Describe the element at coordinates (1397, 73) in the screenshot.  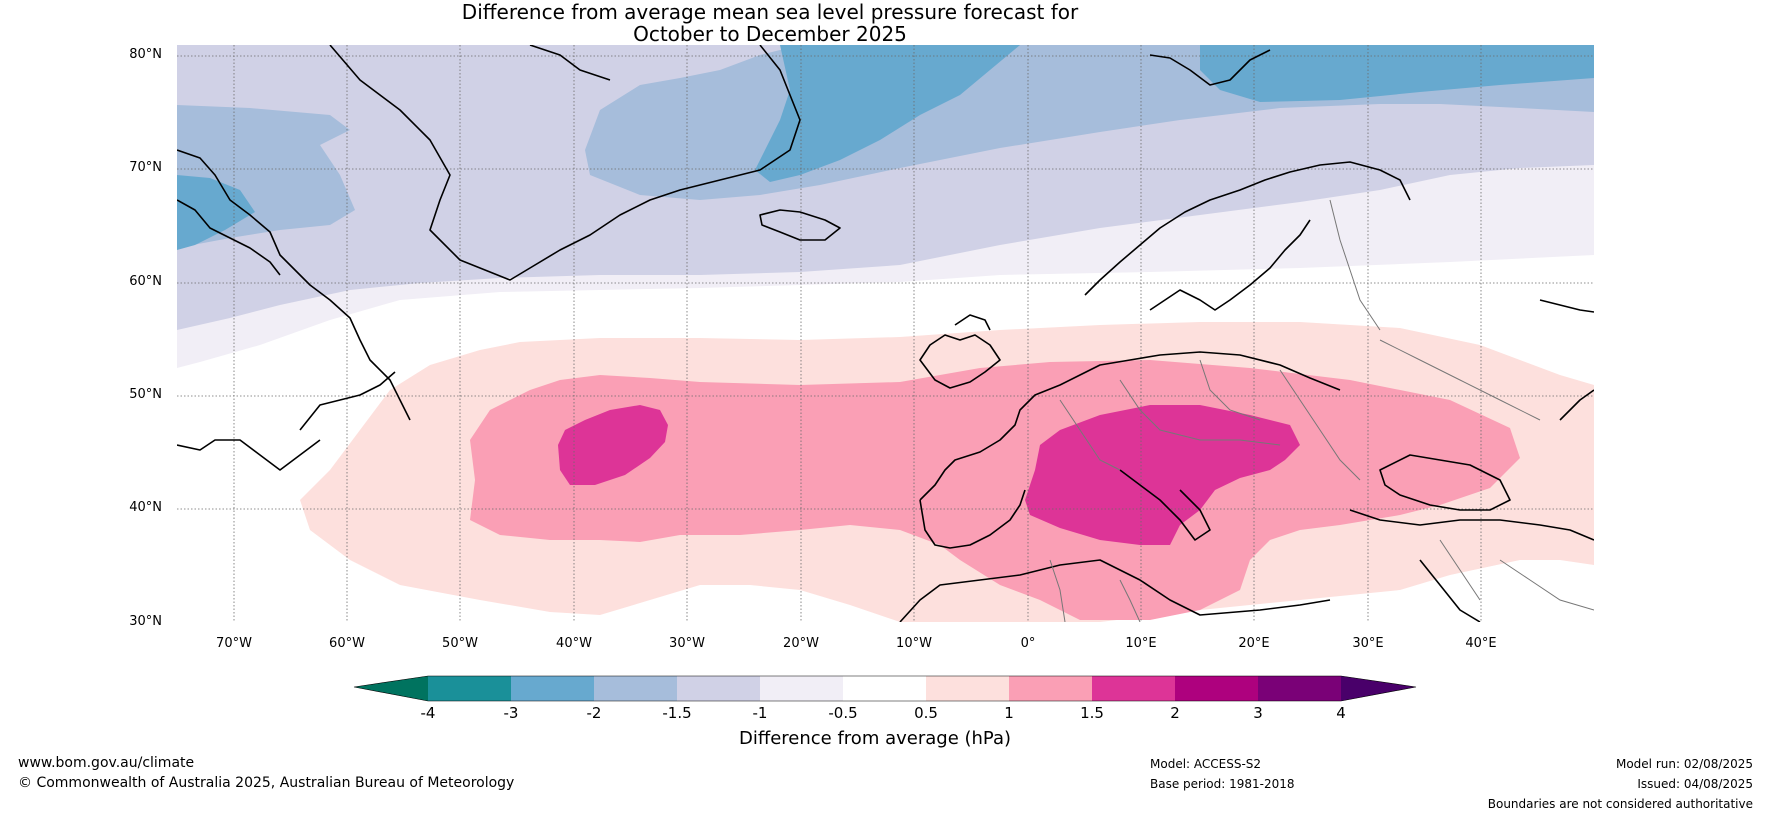
I see `contour-neg-2-east` at that location.